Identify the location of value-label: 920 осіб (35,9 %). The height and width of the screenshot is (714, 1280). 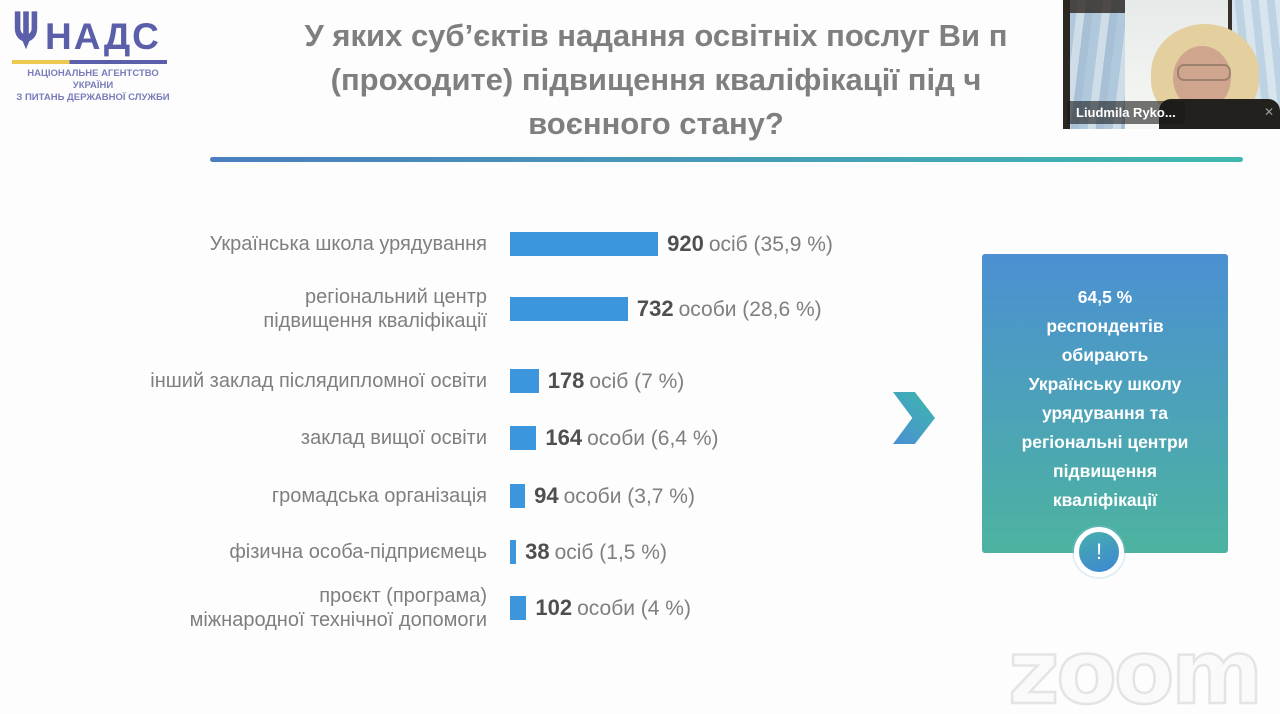
(750, 244).